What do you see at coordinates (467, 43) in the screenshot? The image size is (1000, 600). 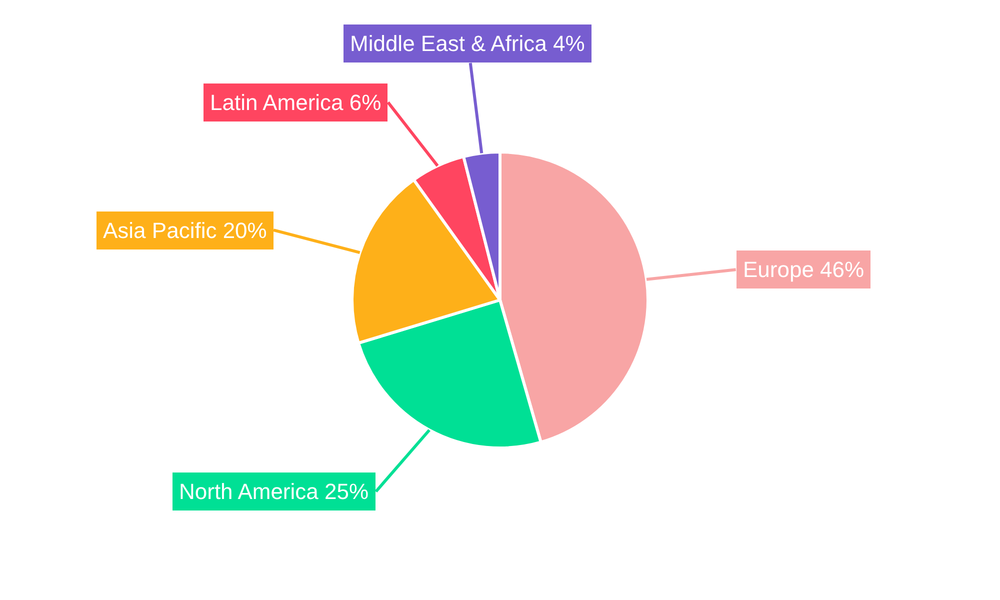 I see `slice-label: Middle East & Africa 4%` at bounding box center [467, 43].